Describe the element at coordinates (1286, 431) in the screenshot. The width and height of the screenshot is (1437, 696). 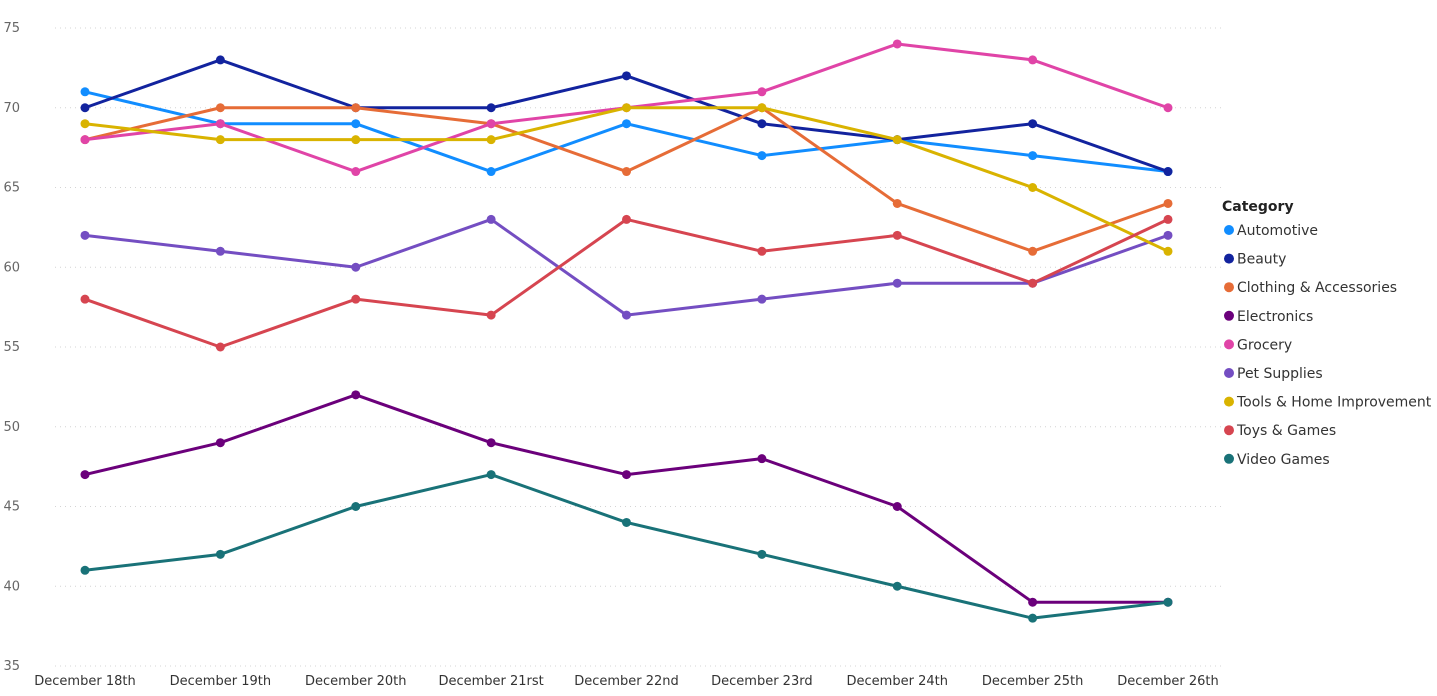
I see `legend-label: Toys & Games` at that location.